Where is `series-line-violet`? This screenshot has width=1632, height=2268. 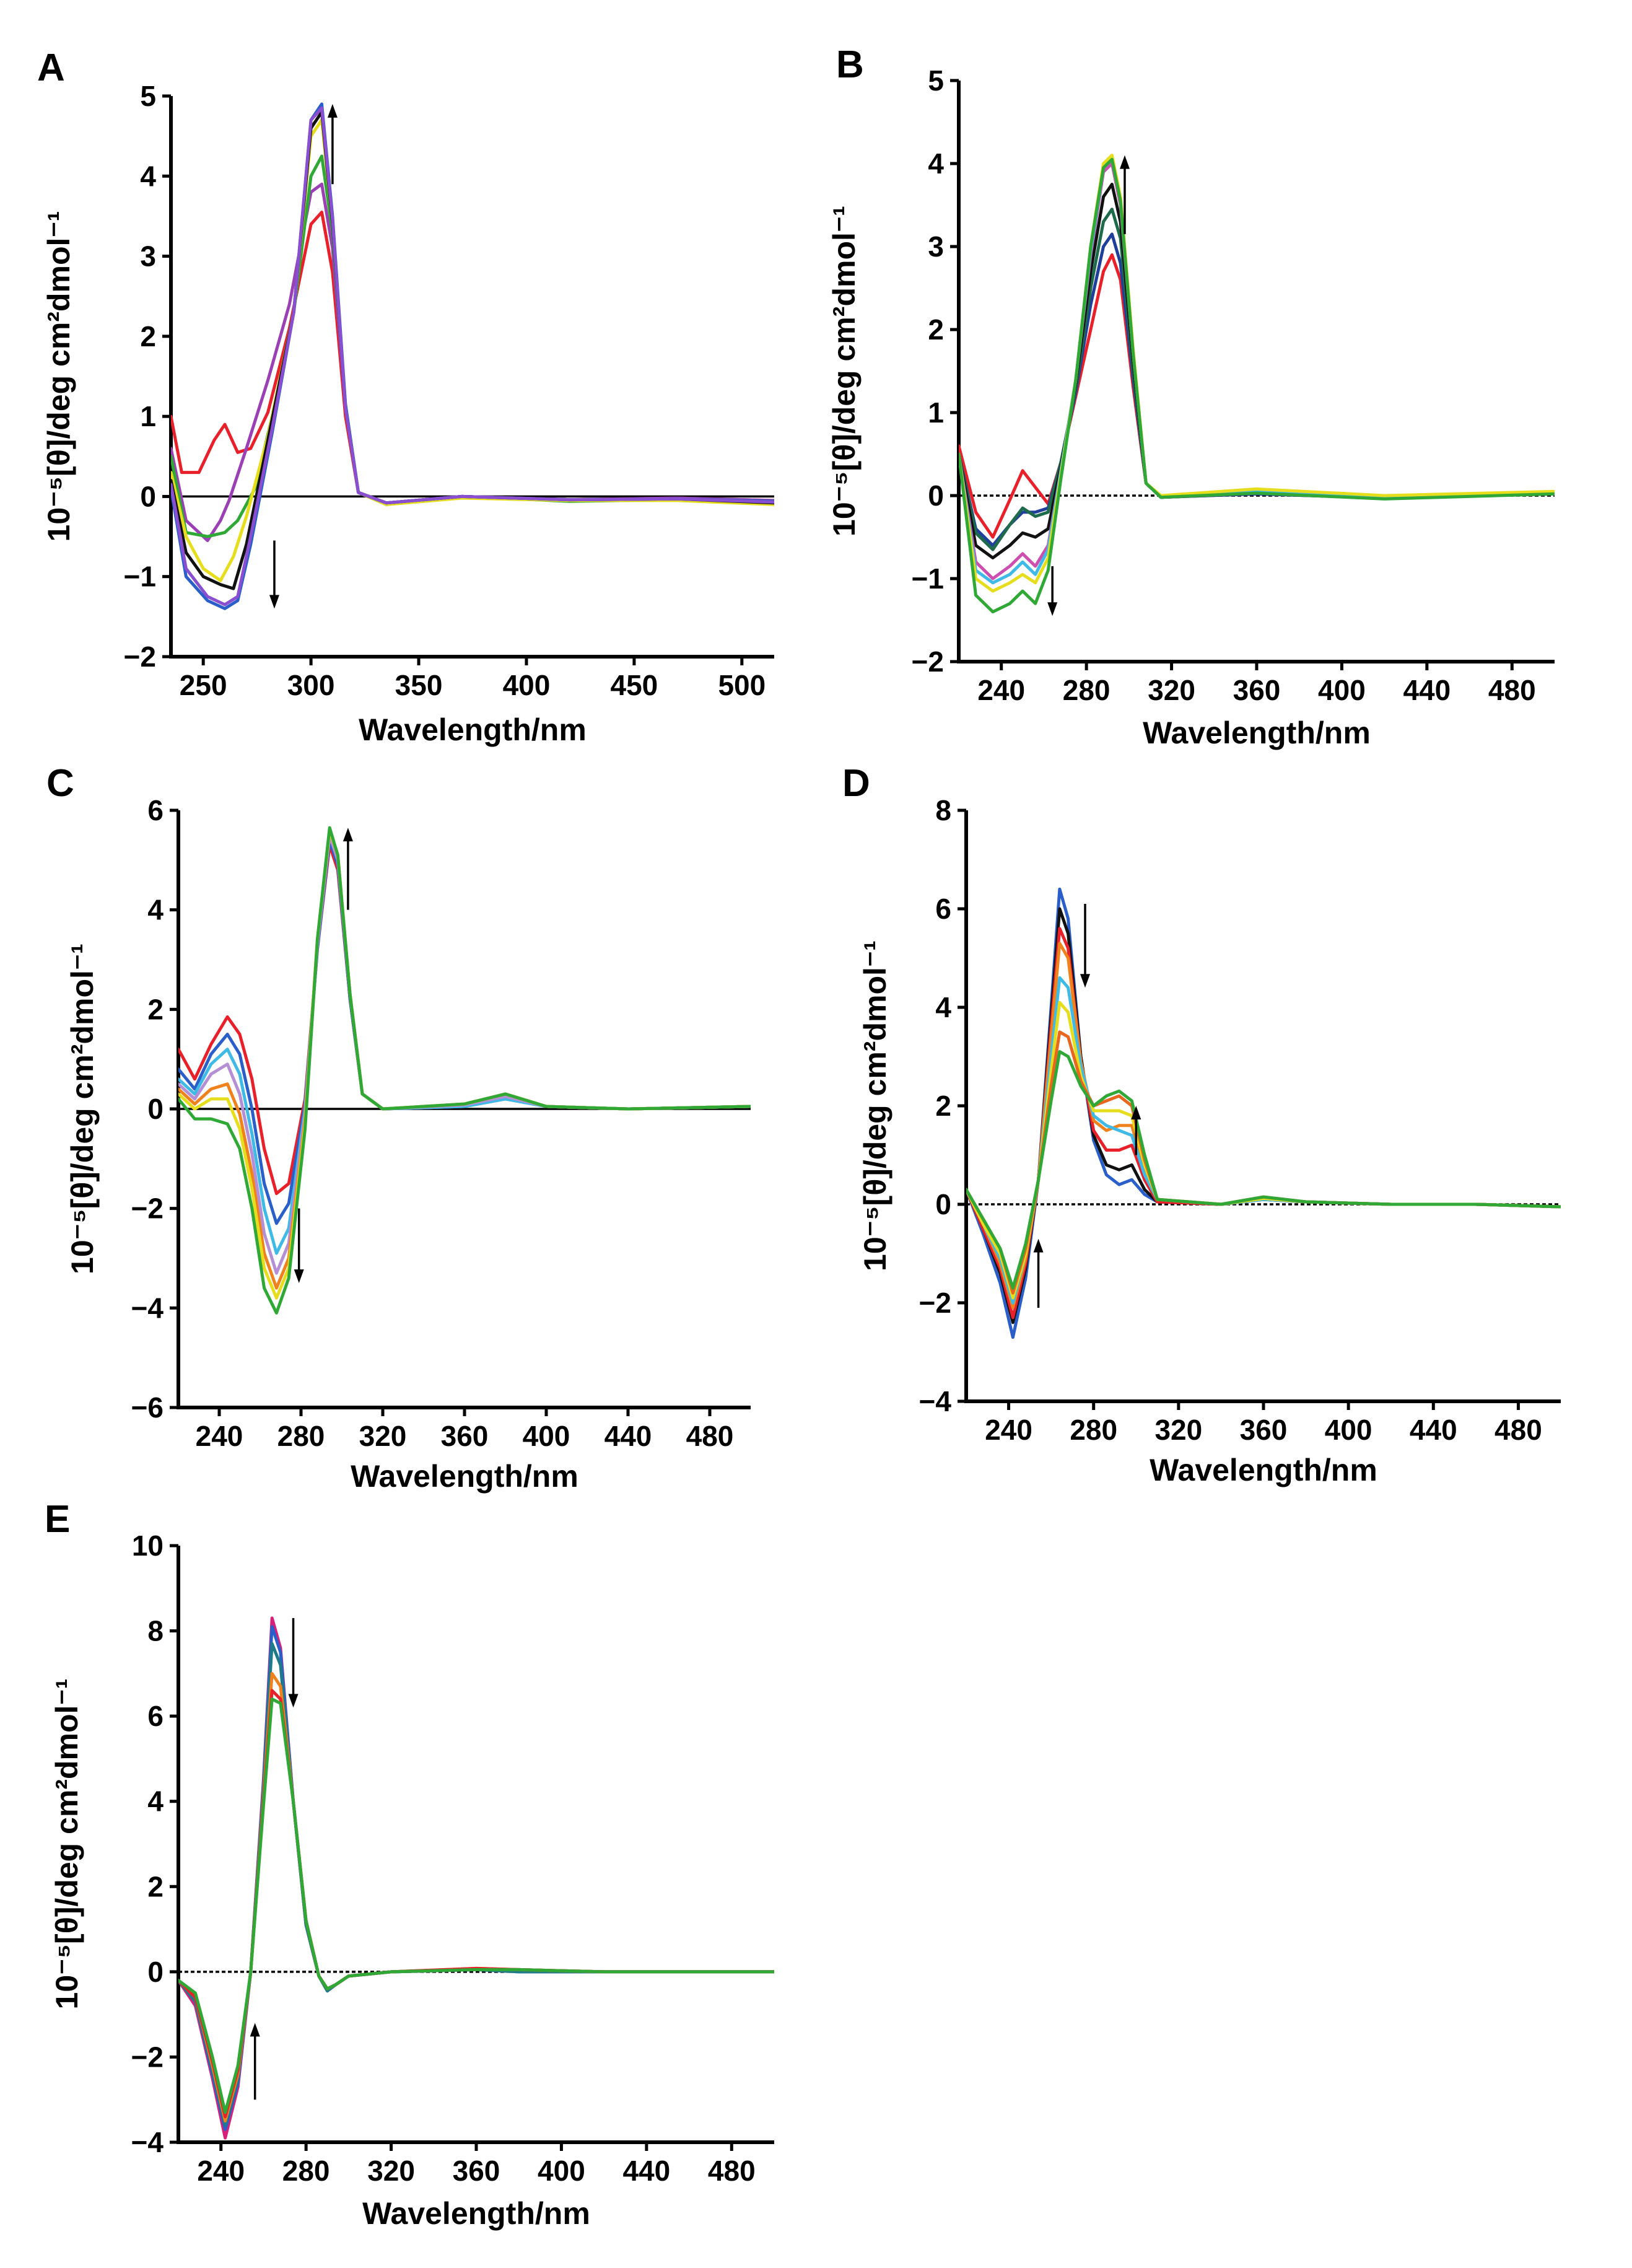
series-line-violet is located at coordinates (472, 356).